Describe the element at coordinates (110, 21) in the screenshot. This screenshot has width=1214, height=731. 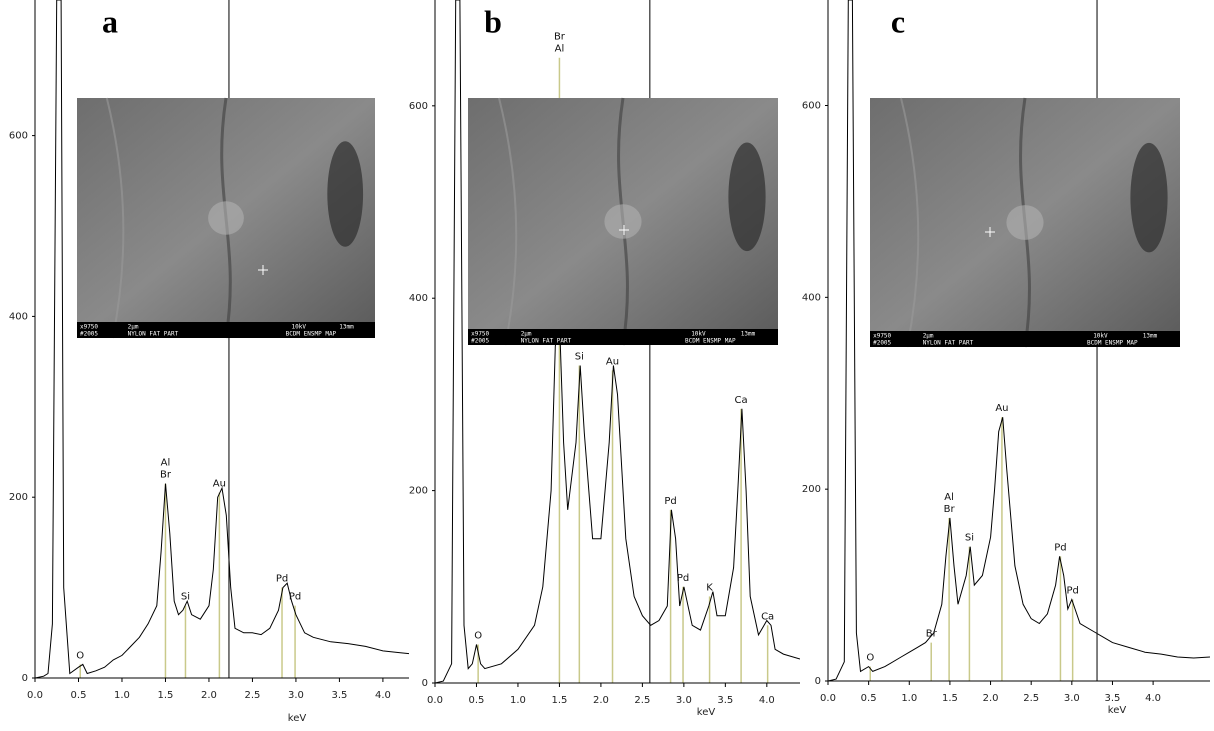
I see `panel-label: a` at that location.